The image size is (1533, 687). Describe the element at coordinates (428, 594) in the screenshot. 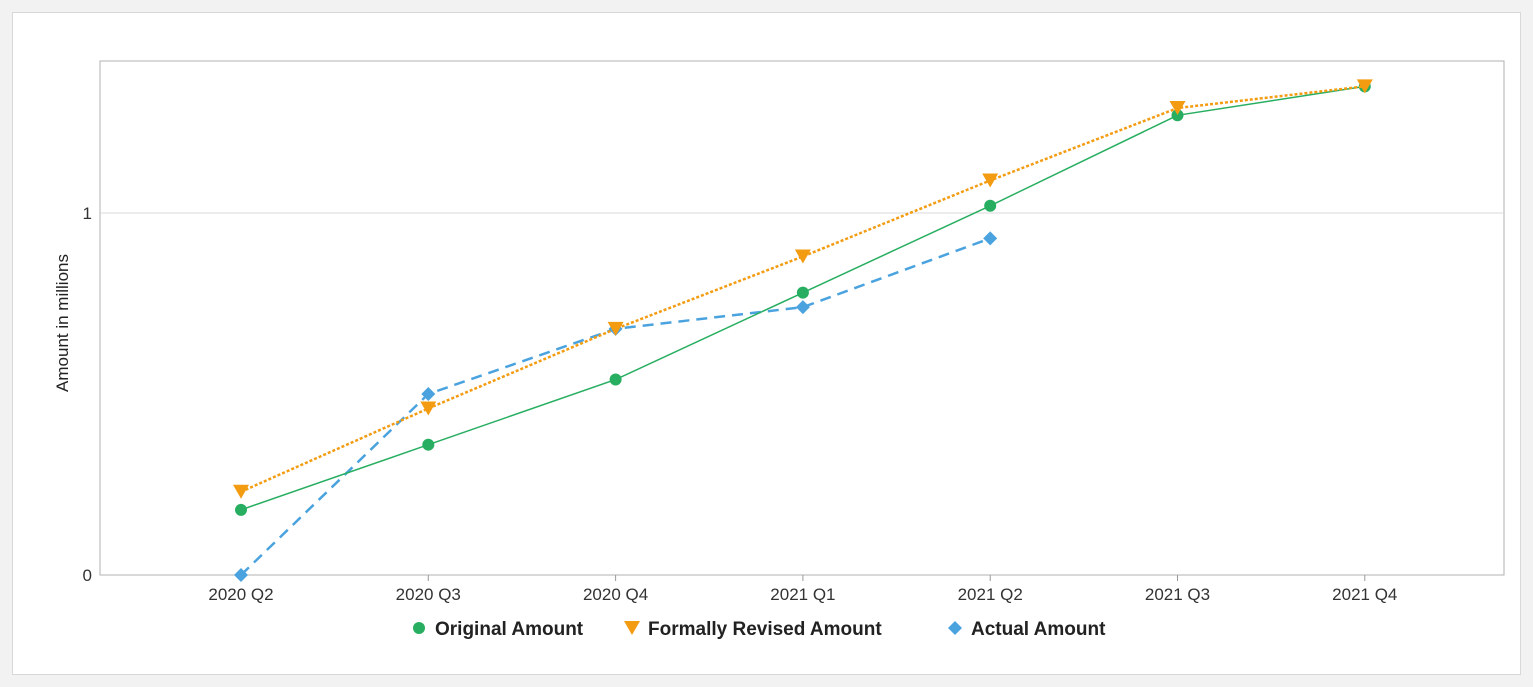

I see `x-tick-label: 2020 Q3` at that location.